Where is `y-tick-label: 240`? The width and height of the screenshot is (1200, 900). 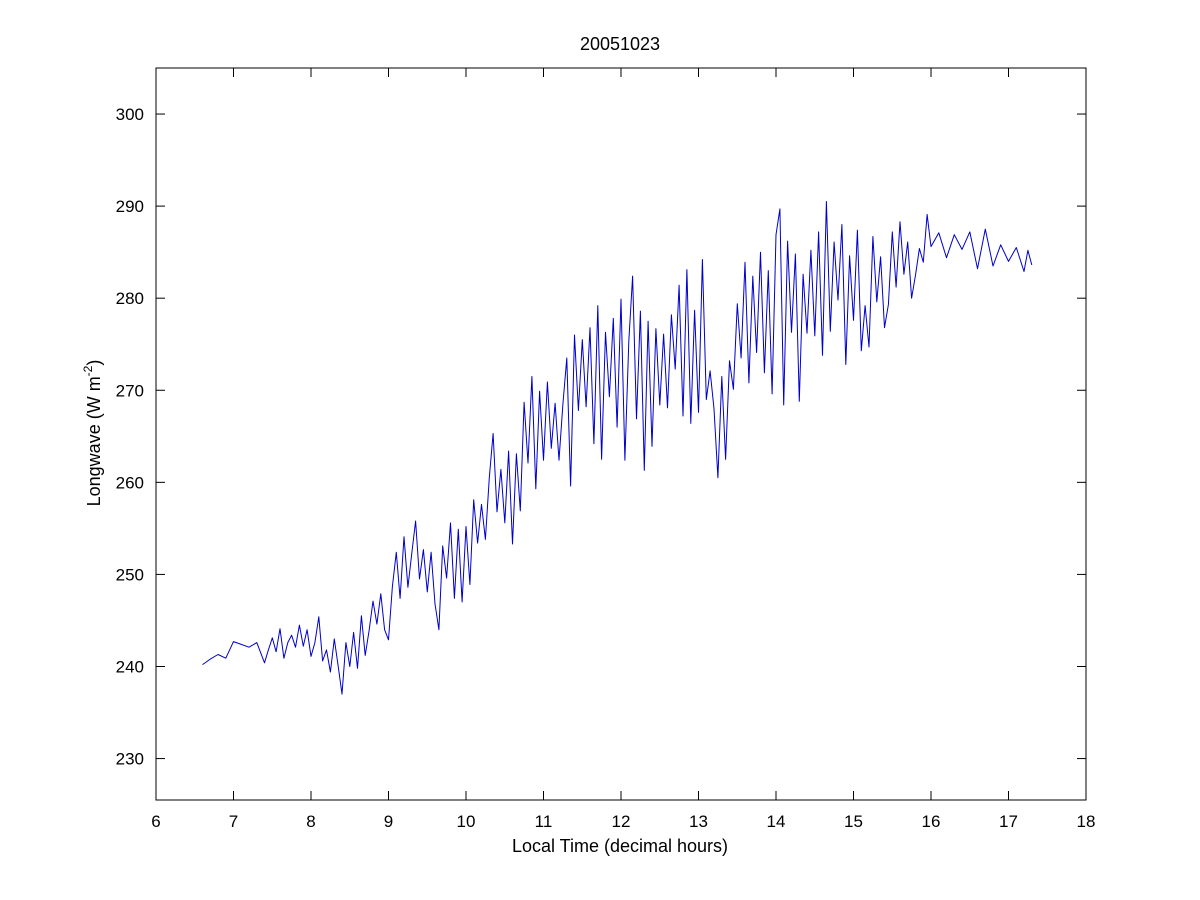
y-tick-label: 240 is located at coordinates (130, 666).